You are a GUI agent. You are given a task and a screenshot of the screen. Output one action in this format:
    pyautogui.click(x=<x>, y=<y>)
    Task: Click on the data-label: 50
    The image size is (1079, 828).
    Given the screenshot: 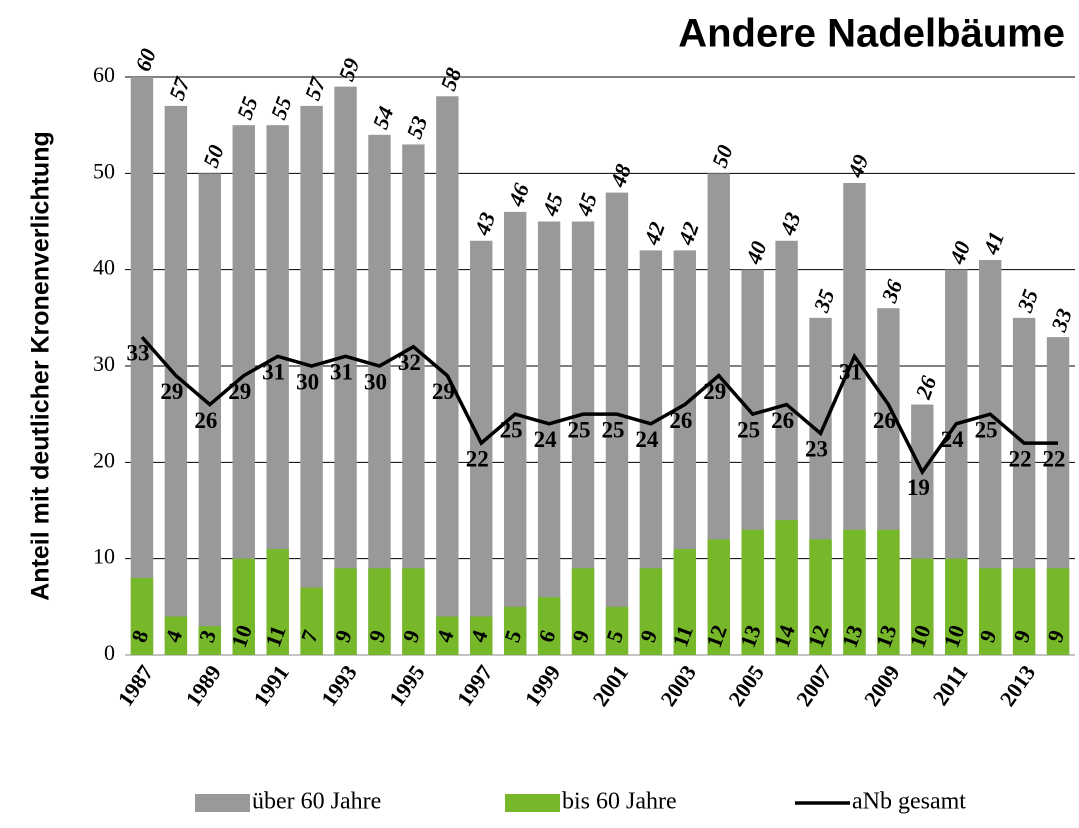 What is the action you would take?
    pyautogui.click(x=213, y=156)
    